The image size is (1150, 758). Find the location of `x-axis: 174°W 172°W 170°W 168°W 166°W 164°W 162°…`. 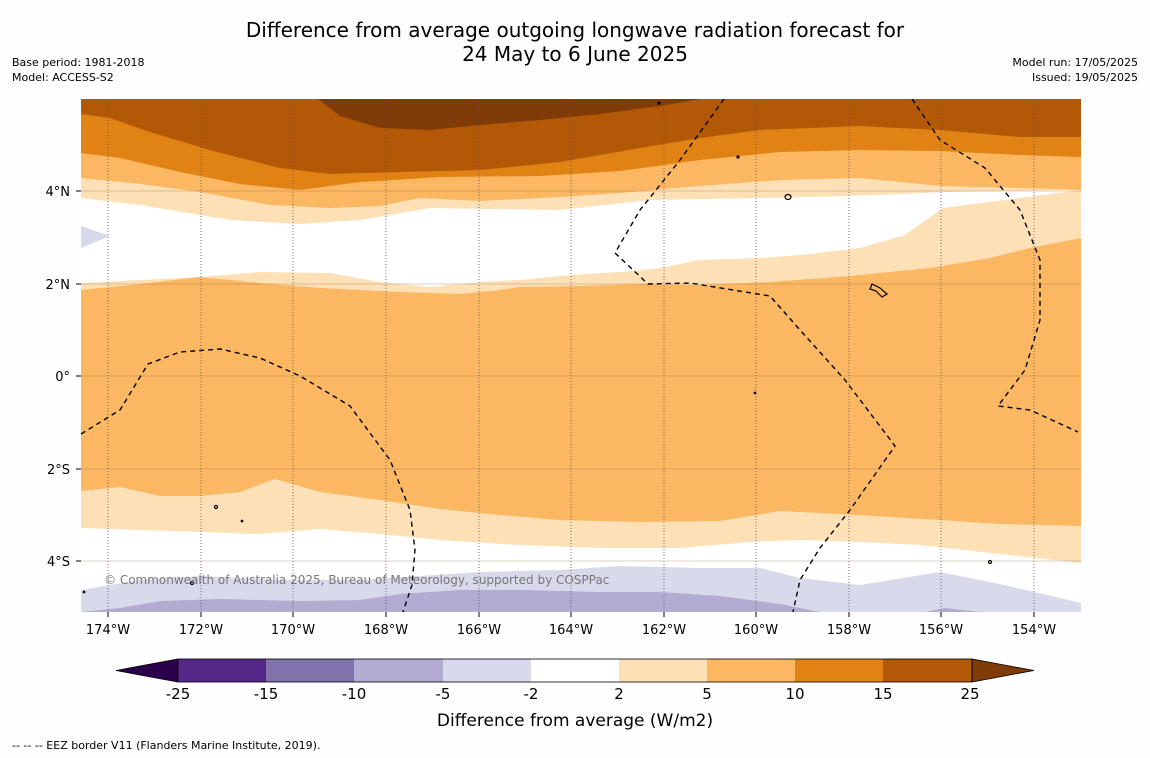

x-axis: 174°W 172°W 170°W 168°W 166°W 164°W 162°… is located at coordinates (571, 625).